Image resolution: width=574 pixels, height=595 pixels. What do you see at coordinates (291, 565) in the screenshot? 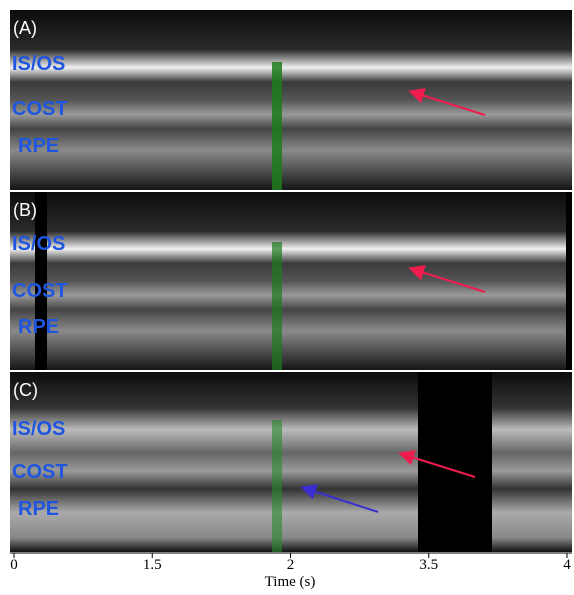
I see `x-tick-label: 2` at bounding box center [291, 565].